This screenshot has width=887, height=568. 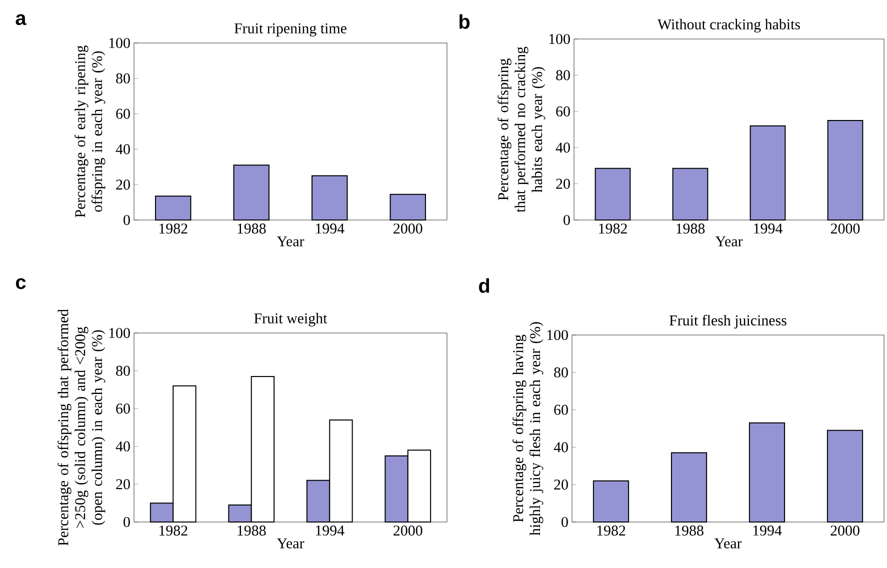 I want to click on text: c, so click(x=21, y=284).